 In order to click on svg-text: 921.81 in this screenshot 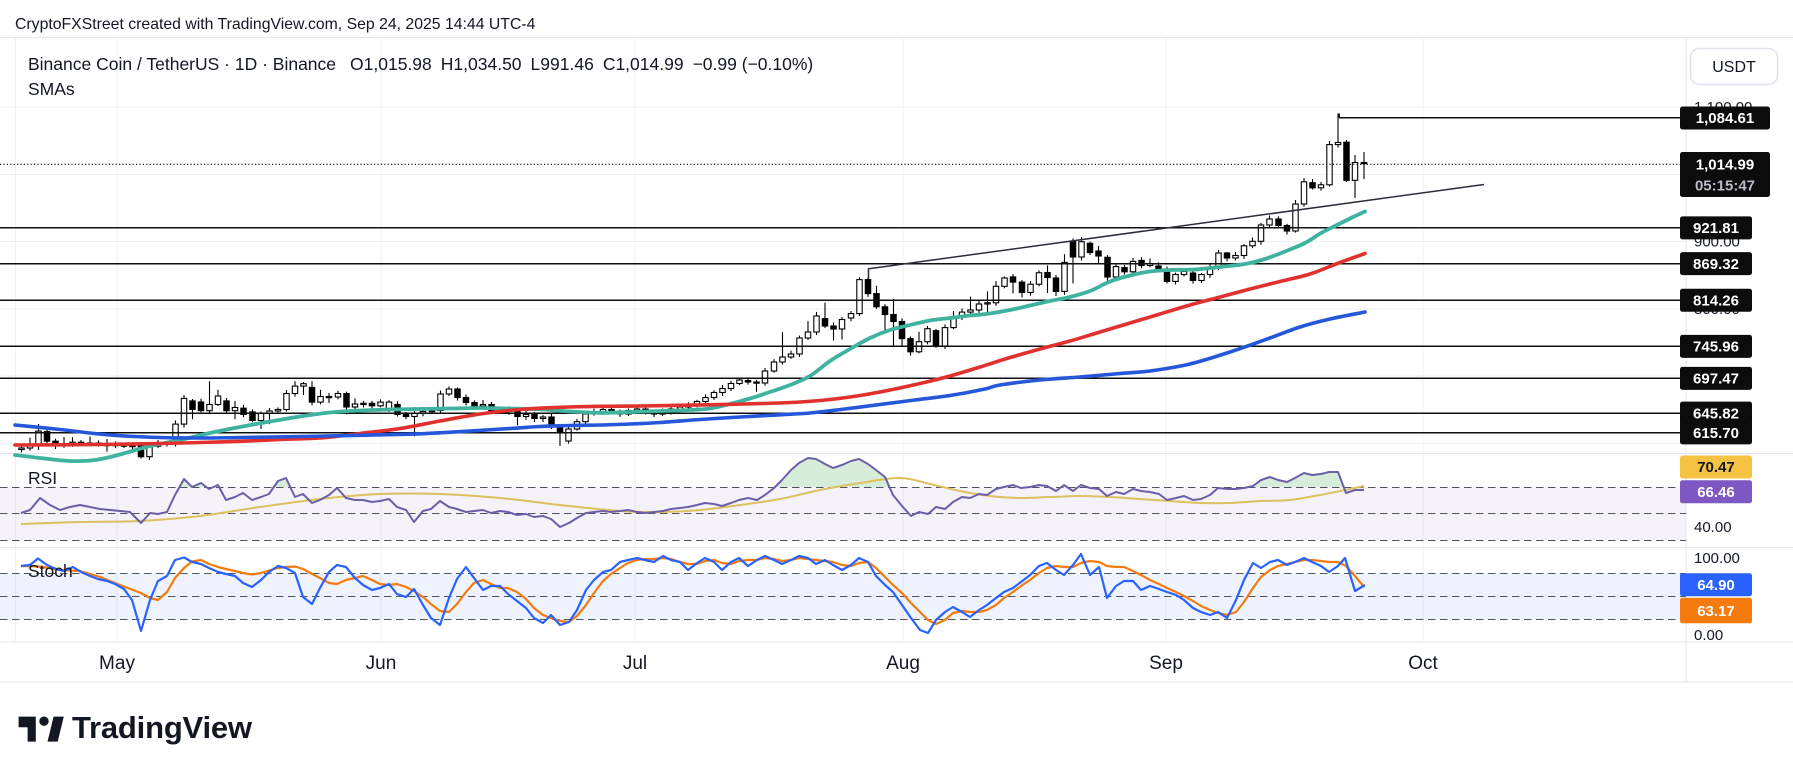, I will do `click(1716, 228)`.